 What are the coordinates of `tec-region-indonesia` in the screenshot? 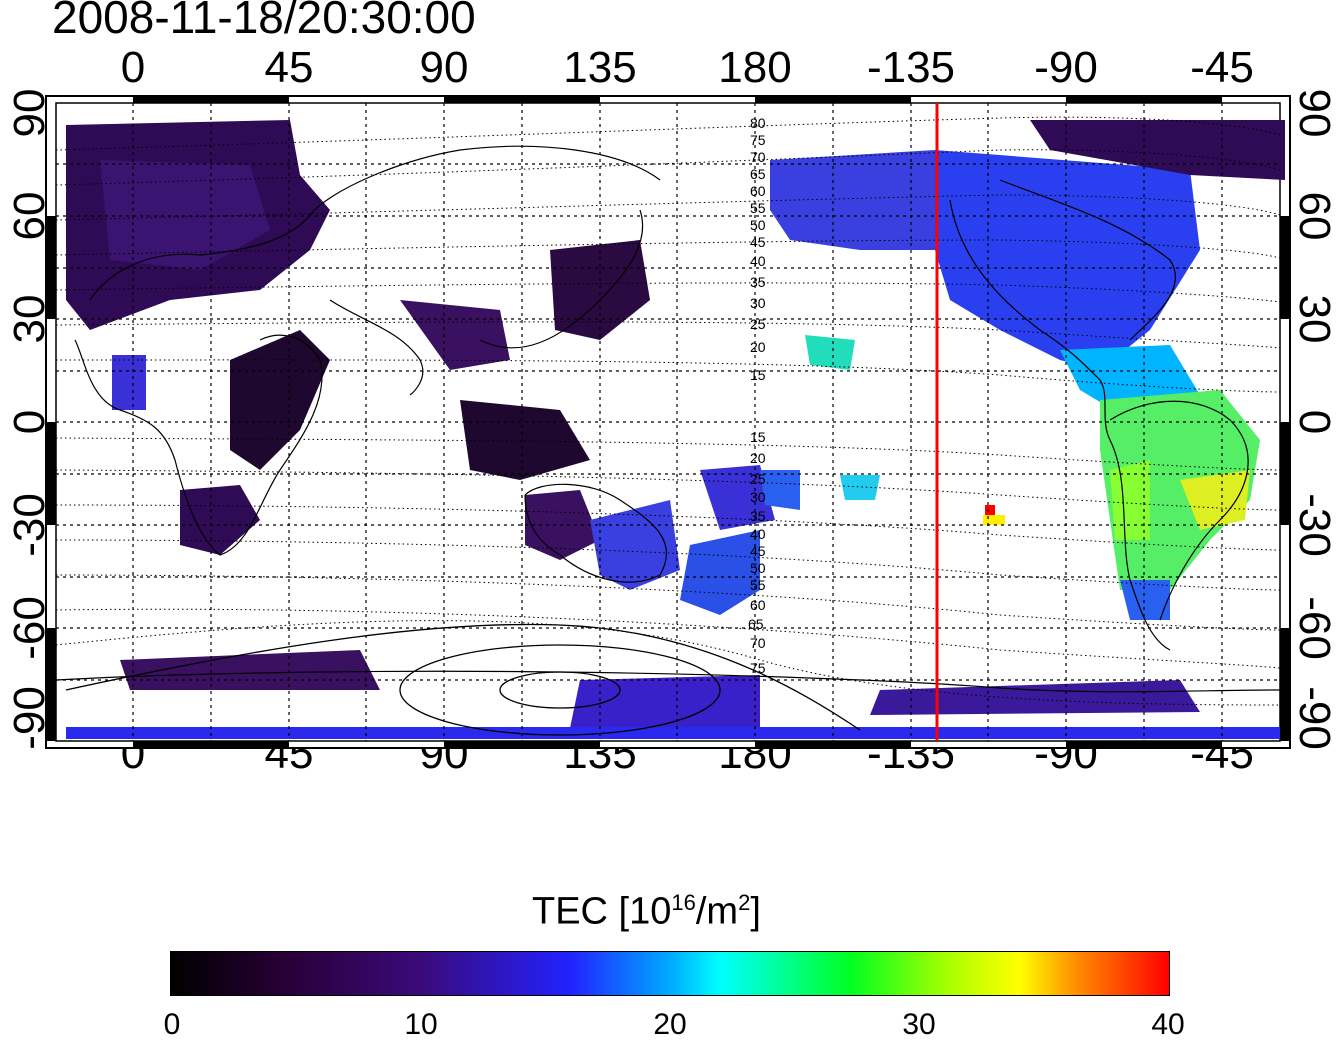 It's located at (525, 440).